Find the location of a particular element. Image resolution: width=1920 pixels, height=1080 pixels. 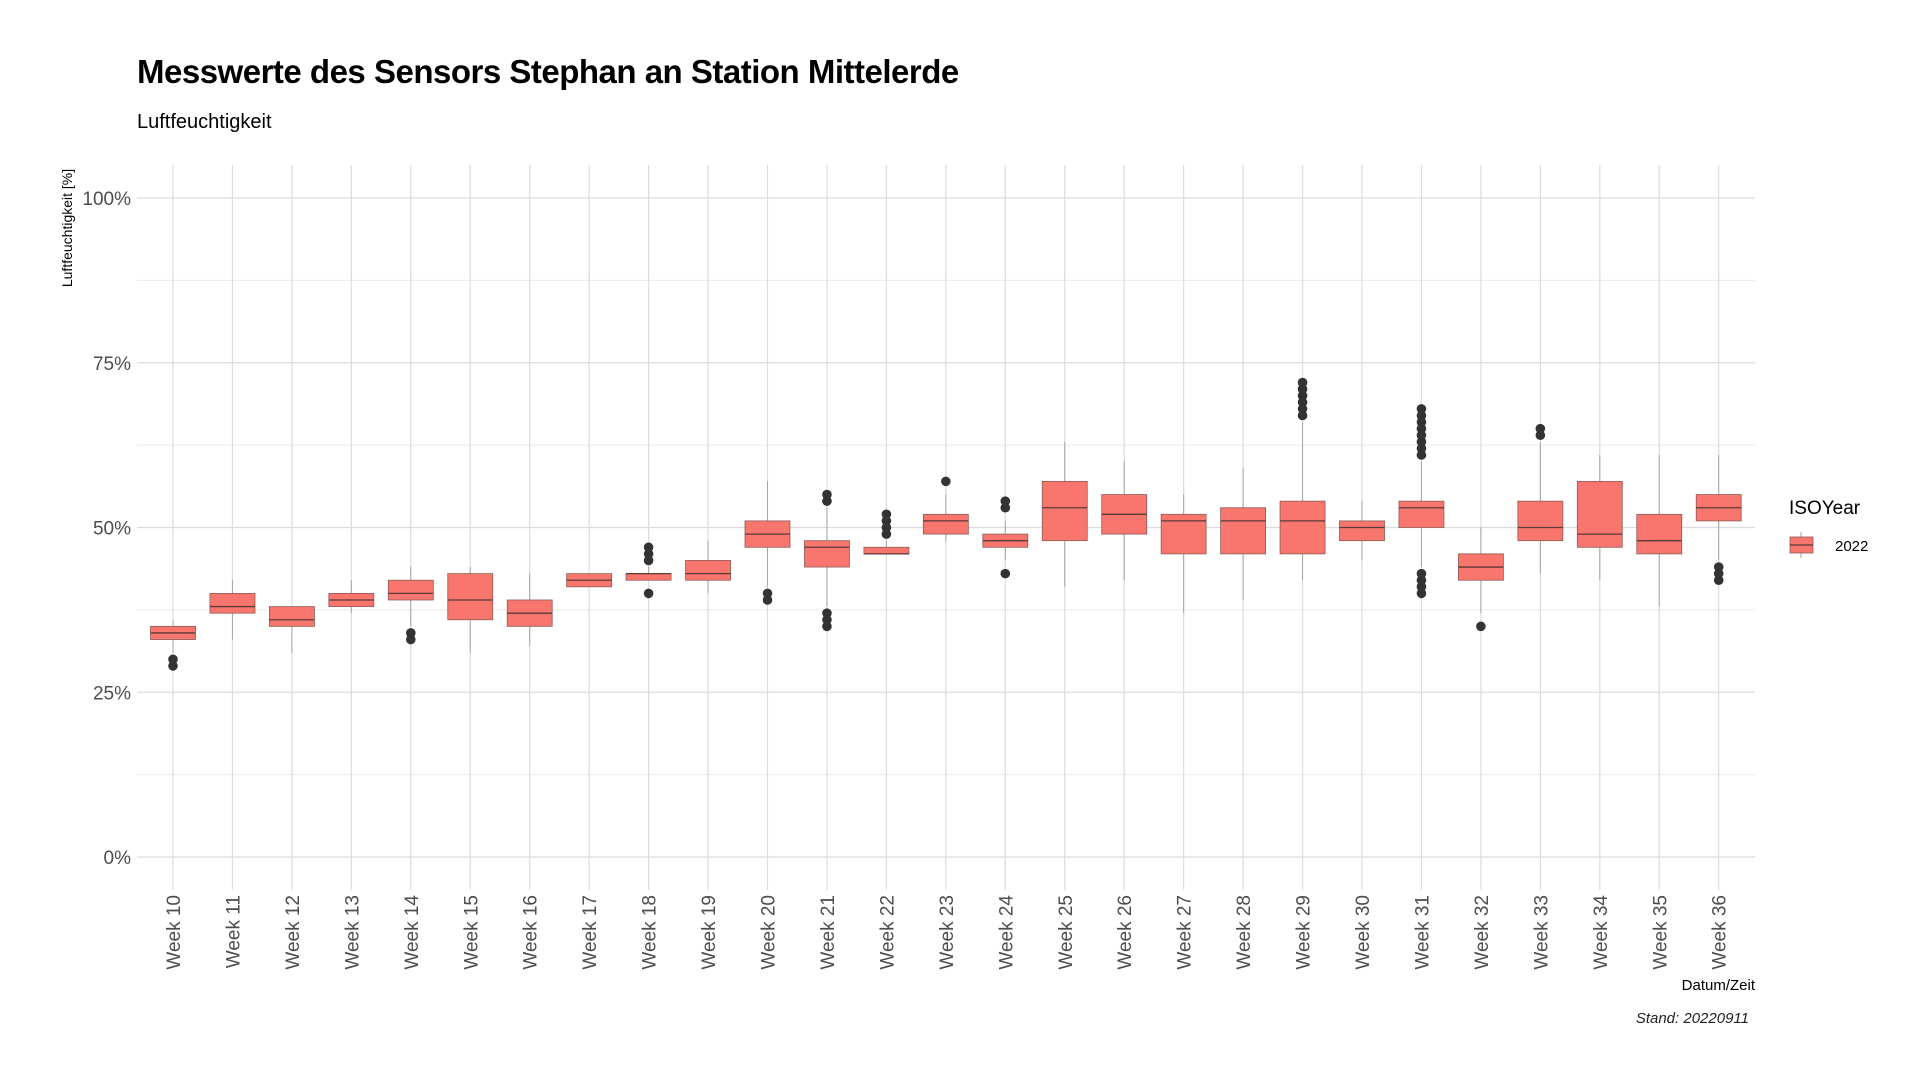

x-tick-label: Week 27 is located at coordinates (1185, 932).